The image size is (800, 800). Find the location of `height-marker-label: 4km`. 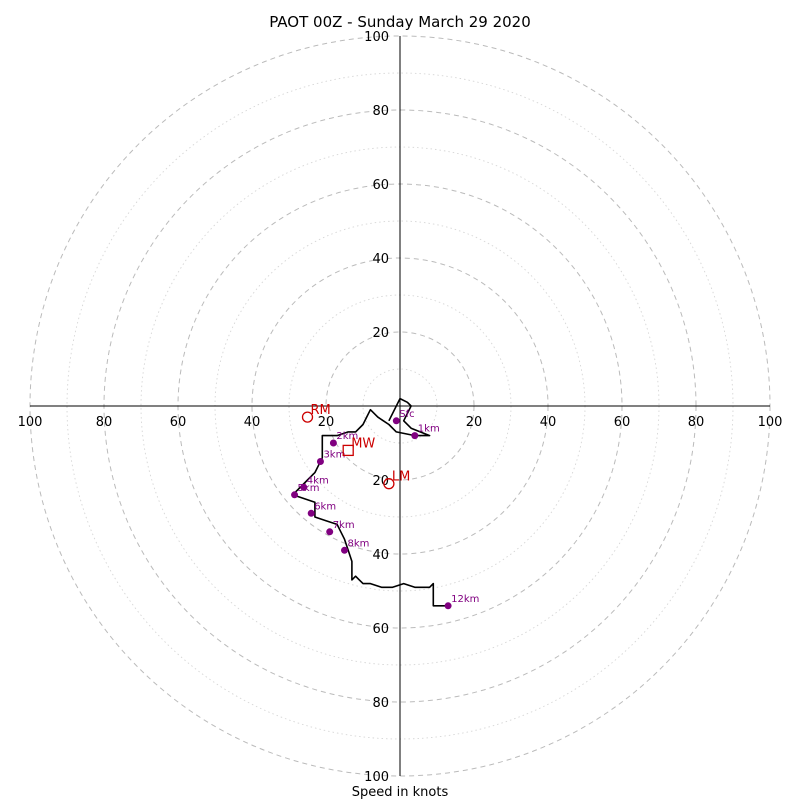

height-marker-label: 4km is located at coordinates (318, 480).